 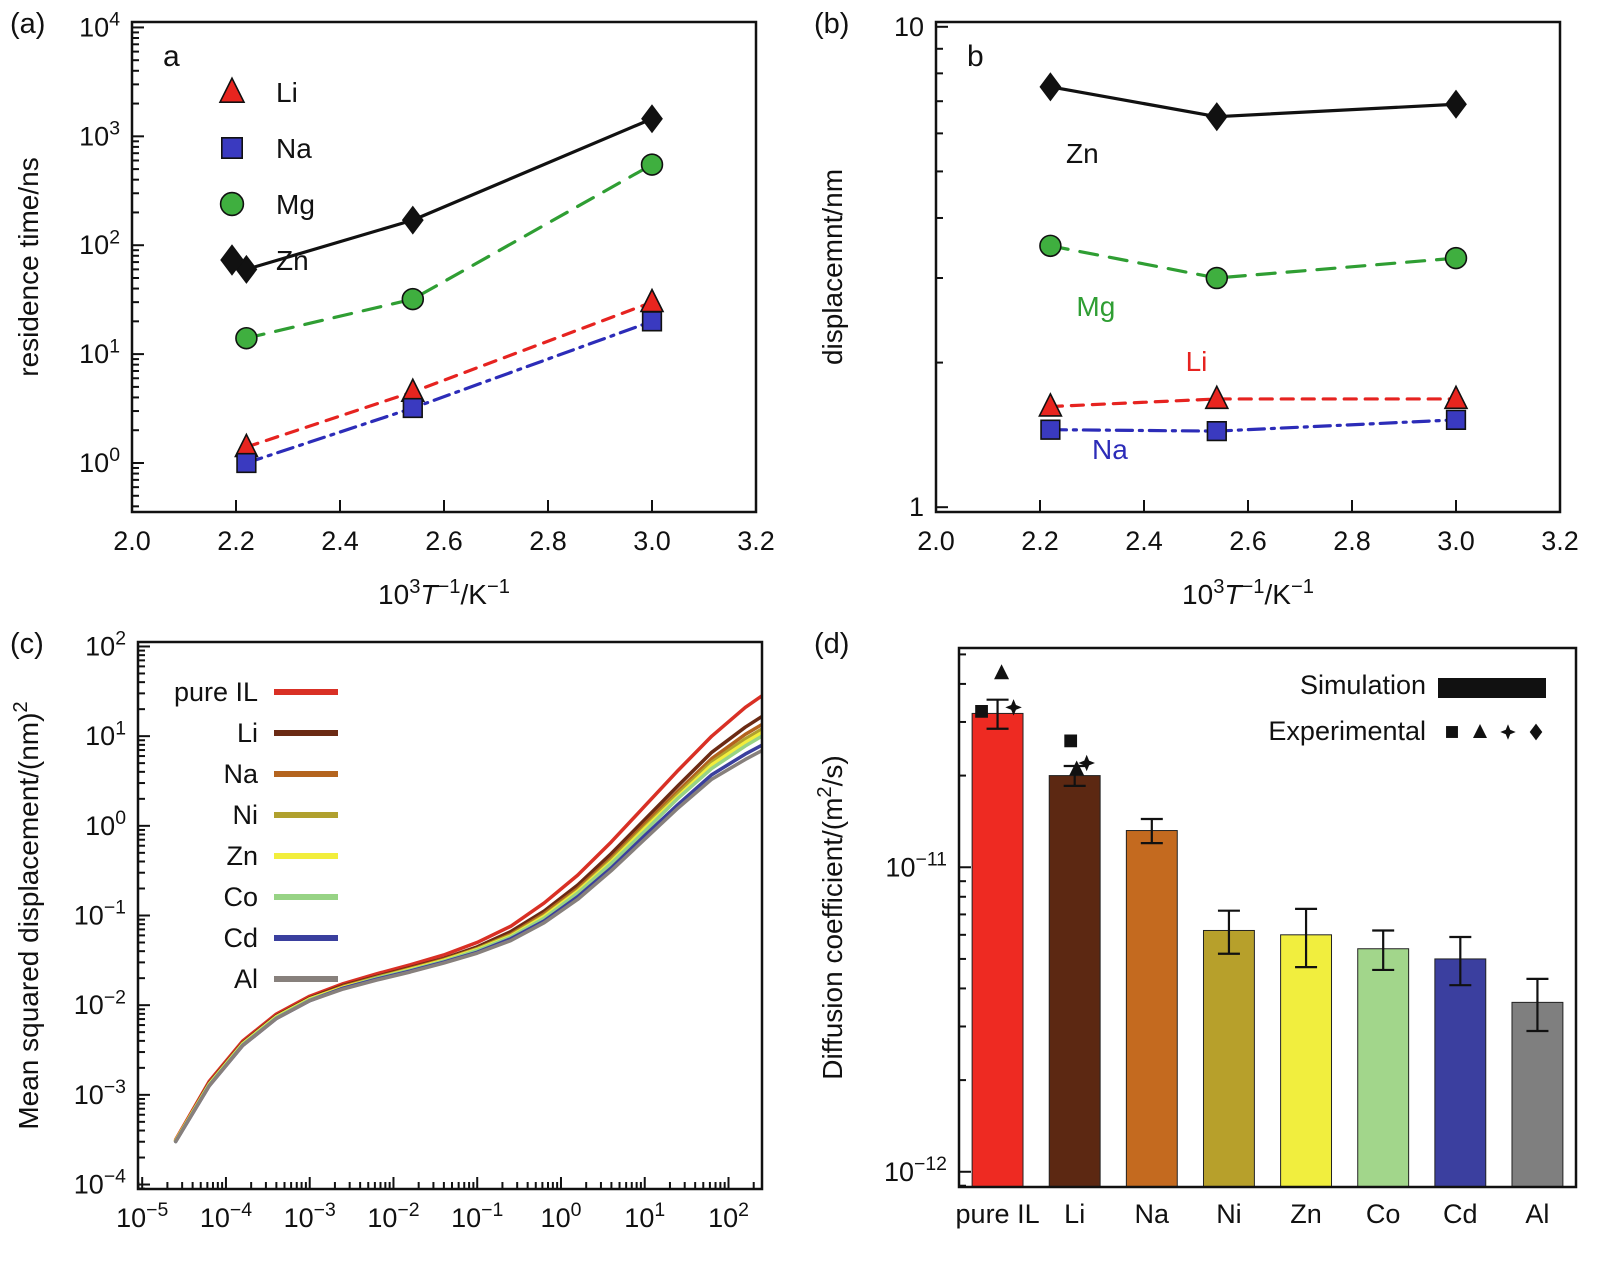 What do you see at coordinates (1197, 361) in the screenshot?
I see `series-inline-label-Li: Li` at bounding box center [1197, 361].